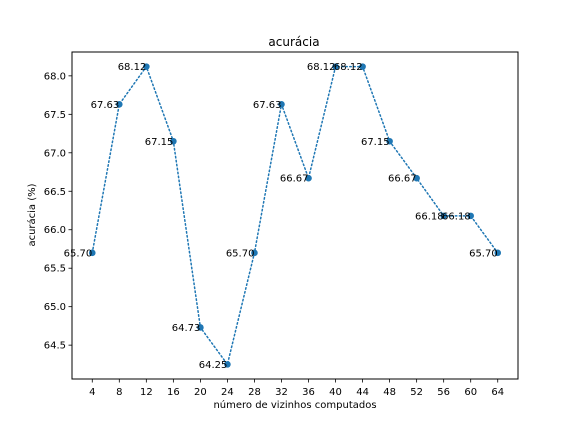 Image resolution: width=576 pixels, height=432 pixels. Describe the element at coordinates (55, 153) in the screenshot. I see `y-tick-label: 67.0` at that location.